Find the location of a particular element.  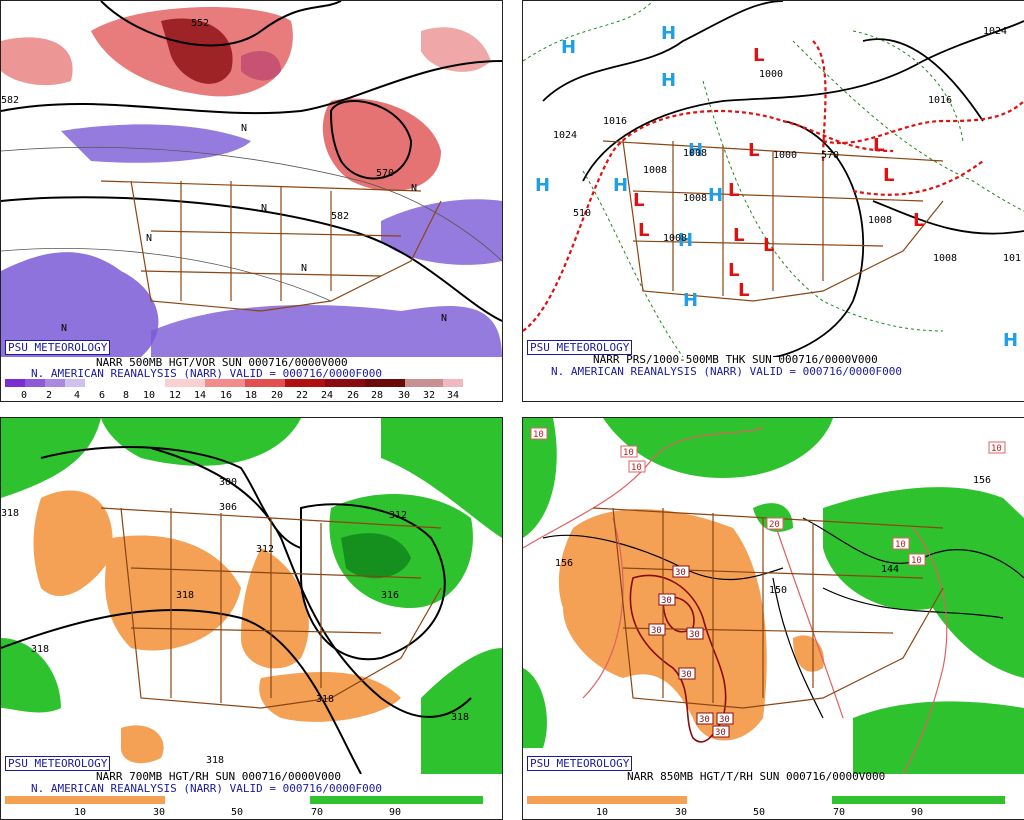

contour-label: 144 is located at coordinates (890, 569).